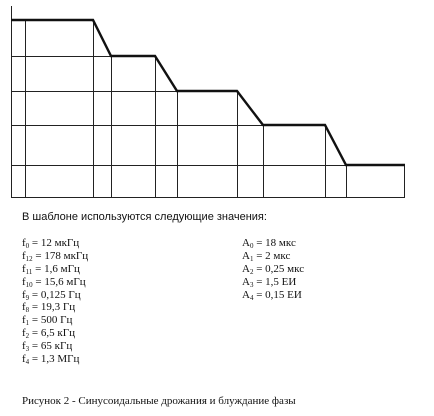 The height and width of the screenshot is (416, 434). I want to click on frequency-row: f9 = 0,125 Гц, so click(55, 295).